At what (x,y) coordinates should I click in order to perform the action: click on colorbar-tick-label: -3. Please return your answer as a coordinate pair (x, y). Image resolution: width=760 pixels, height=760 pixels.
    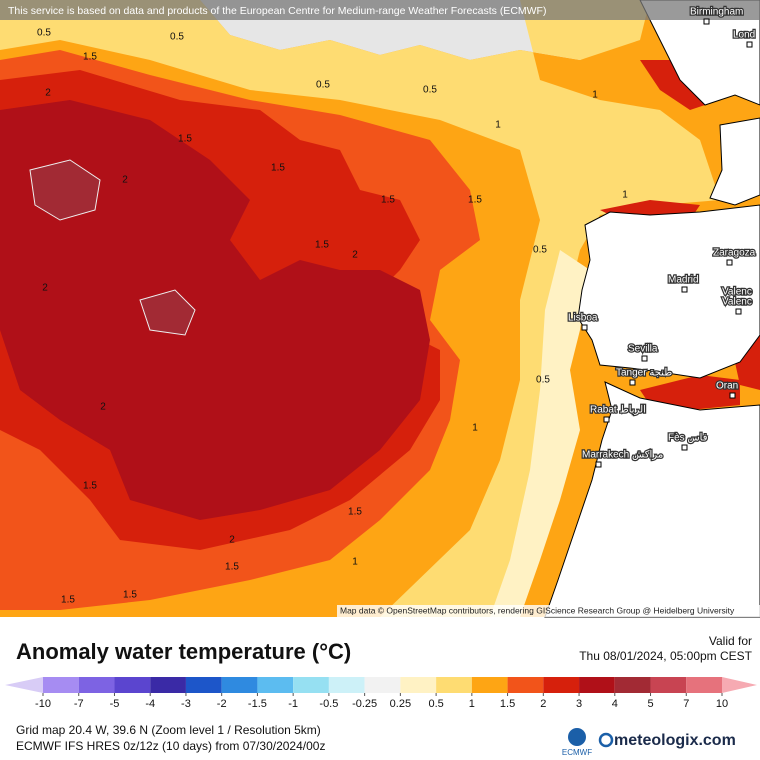
    Looking at the image, I should click on (186, 704).